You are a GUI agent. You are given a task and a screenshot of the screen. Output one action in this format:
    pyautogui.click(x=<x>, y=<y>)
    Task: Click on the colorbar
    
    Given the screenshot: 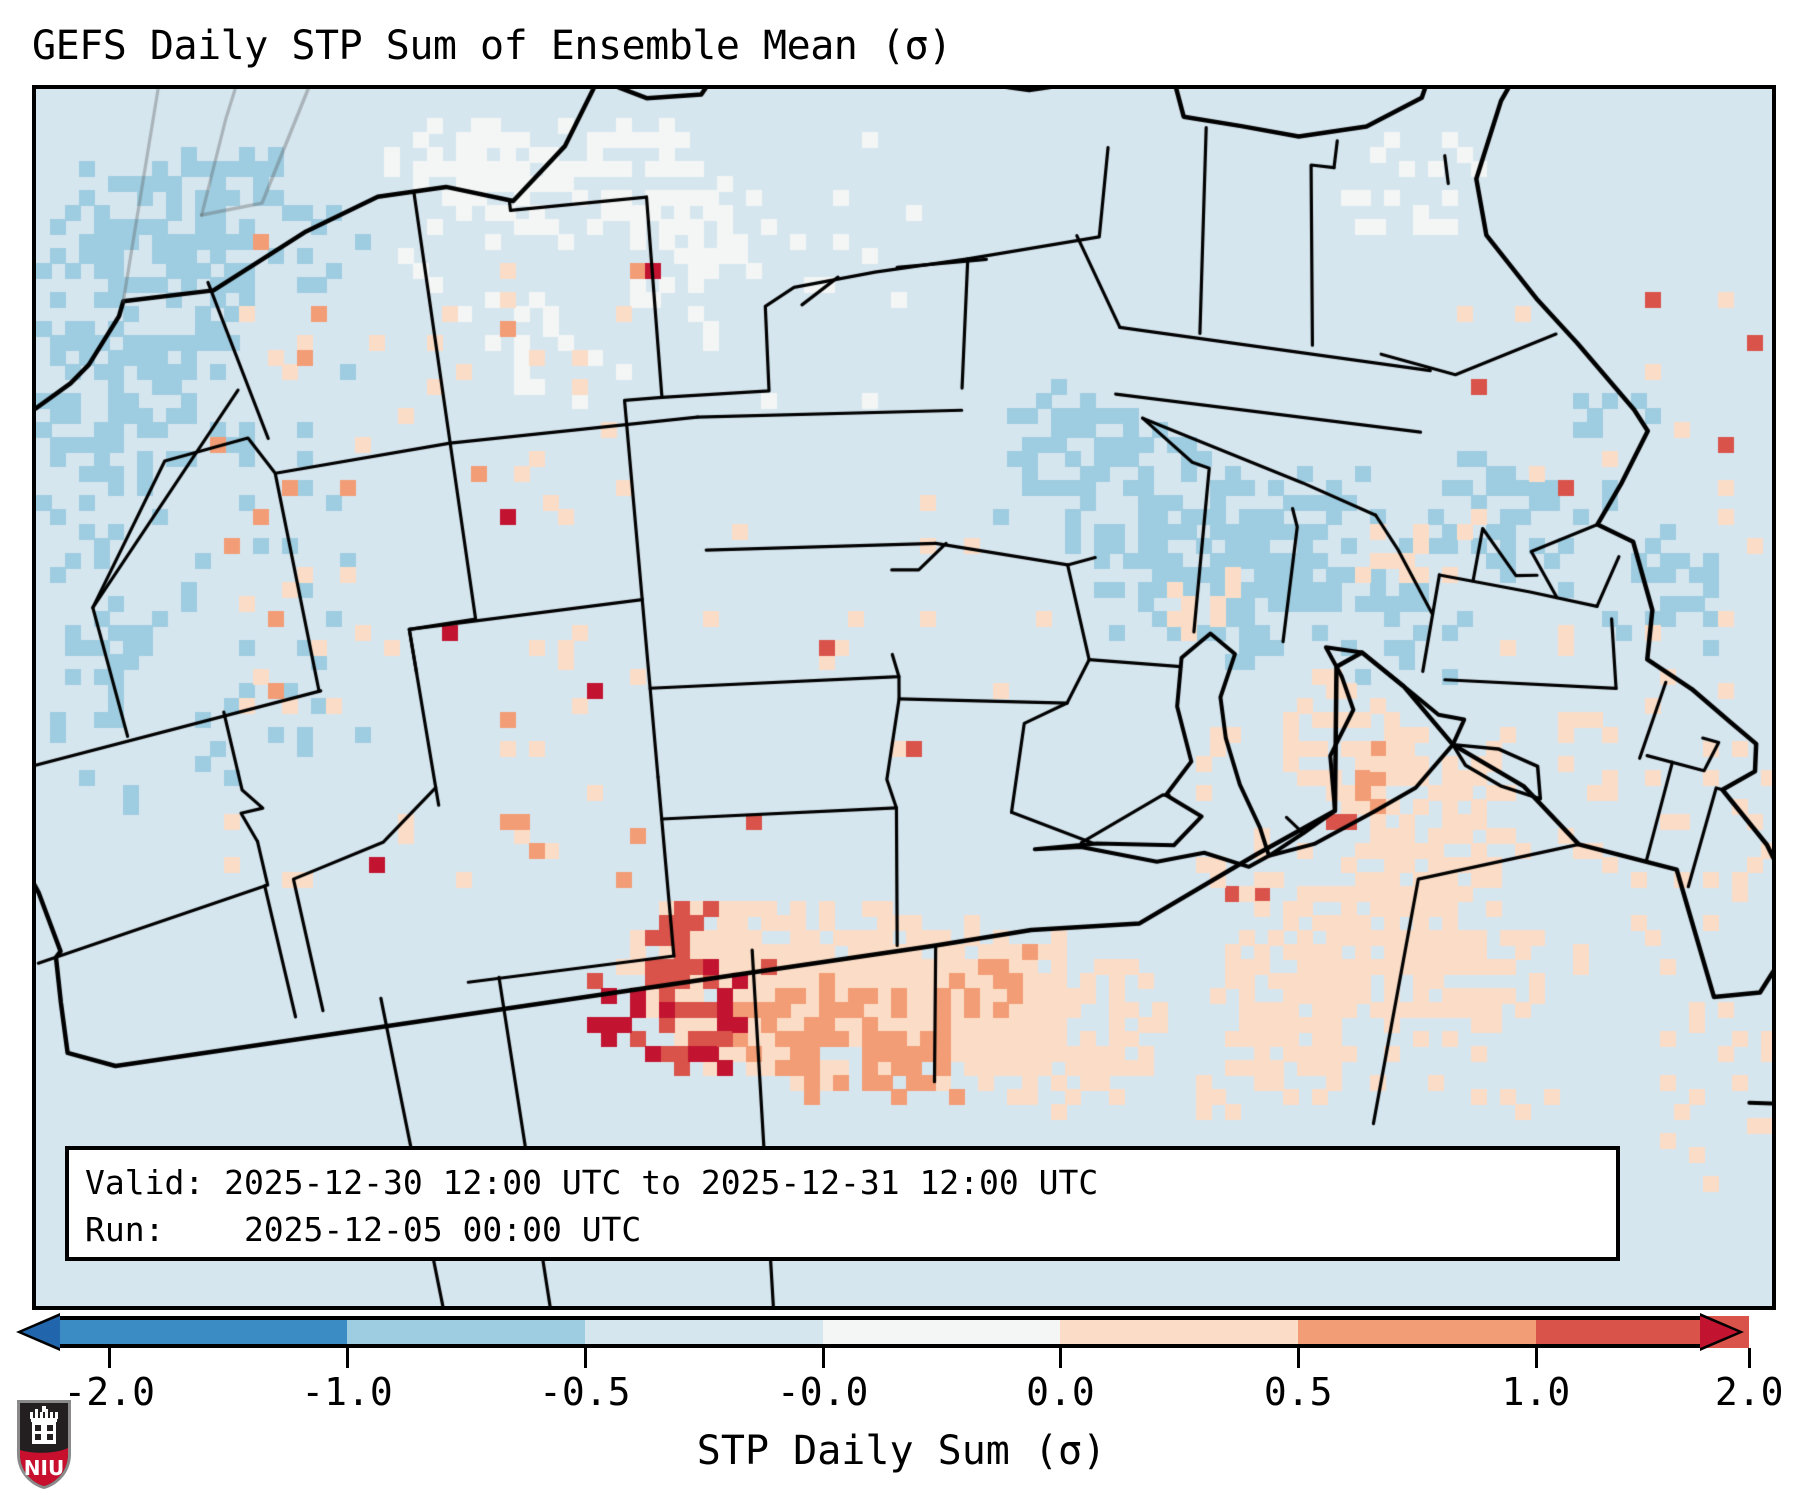 What is the action you would take?
    pyautogui.click(x=883, y=1332)
    